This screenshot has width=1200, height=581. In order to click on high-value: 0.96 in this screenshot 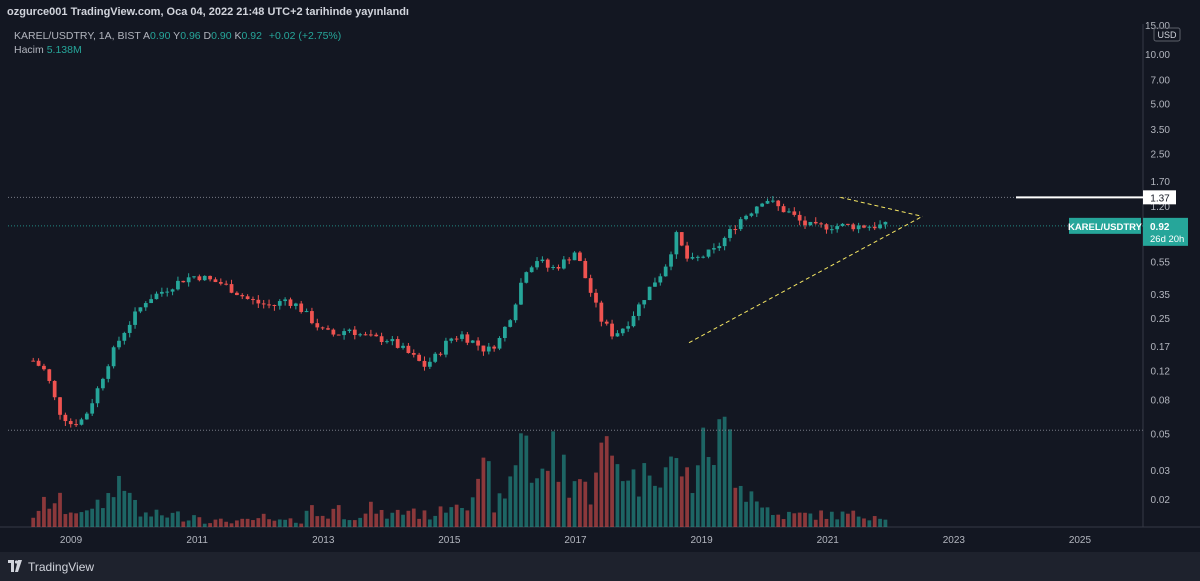, I will do `click(190, 36)`.